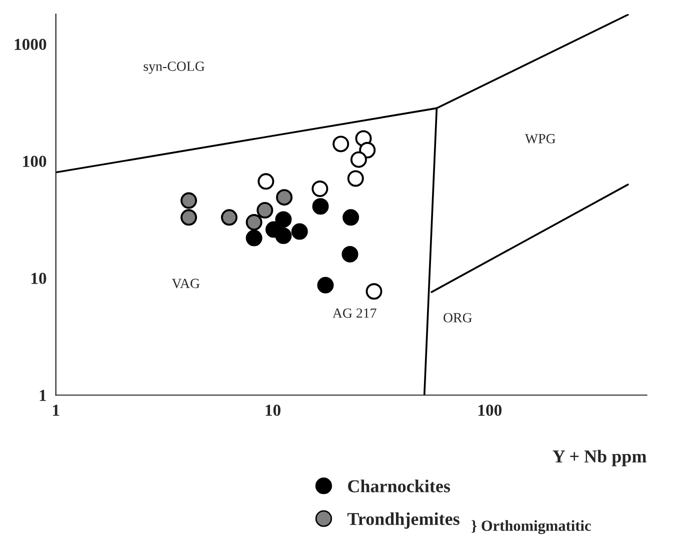 The height and width of the screenshot is (545, 673). Describe the element at coordinates (56, 410) in the screenshot. I see `x-tick-label: 1` at that location.